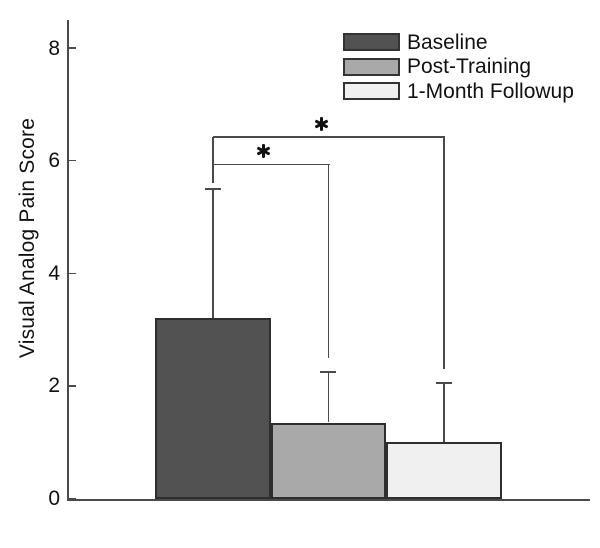  Describe the element at coordinates (54, 48) in the screenshot. I see `y-tick-label-8: 8` at that location.